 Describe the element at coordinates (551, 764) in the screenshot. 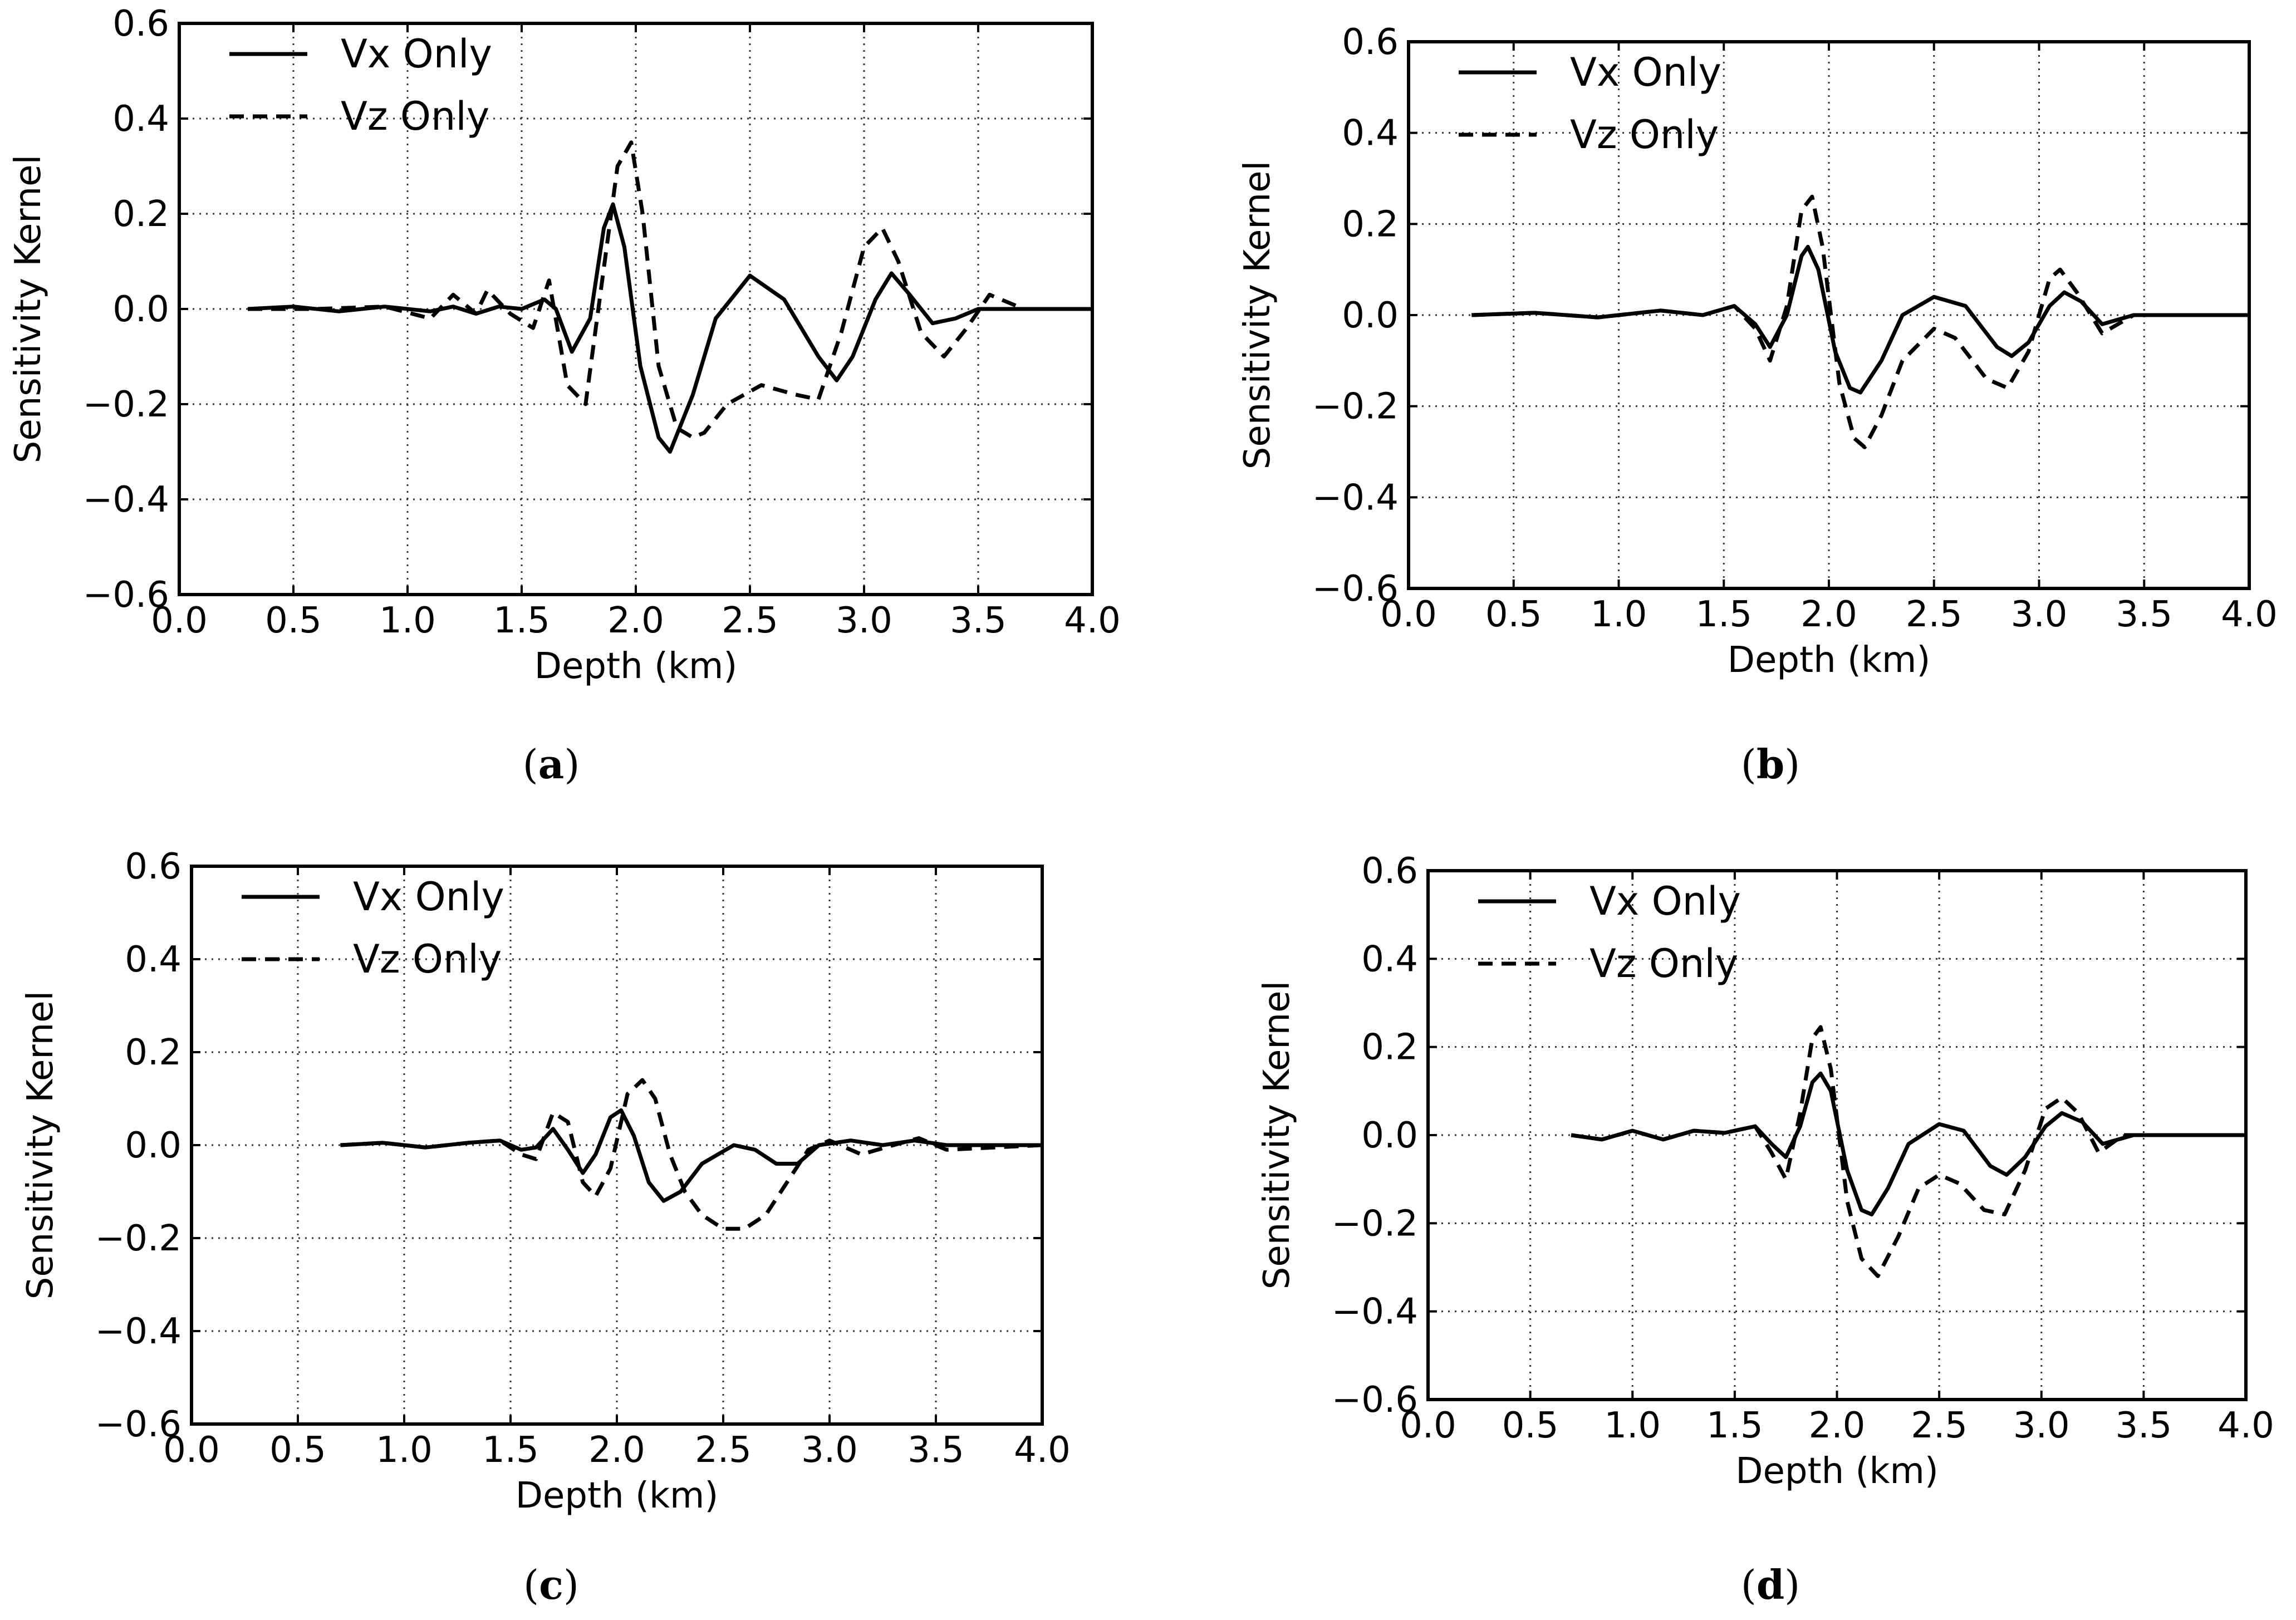

I see `panel-caption: (a)` at that location.